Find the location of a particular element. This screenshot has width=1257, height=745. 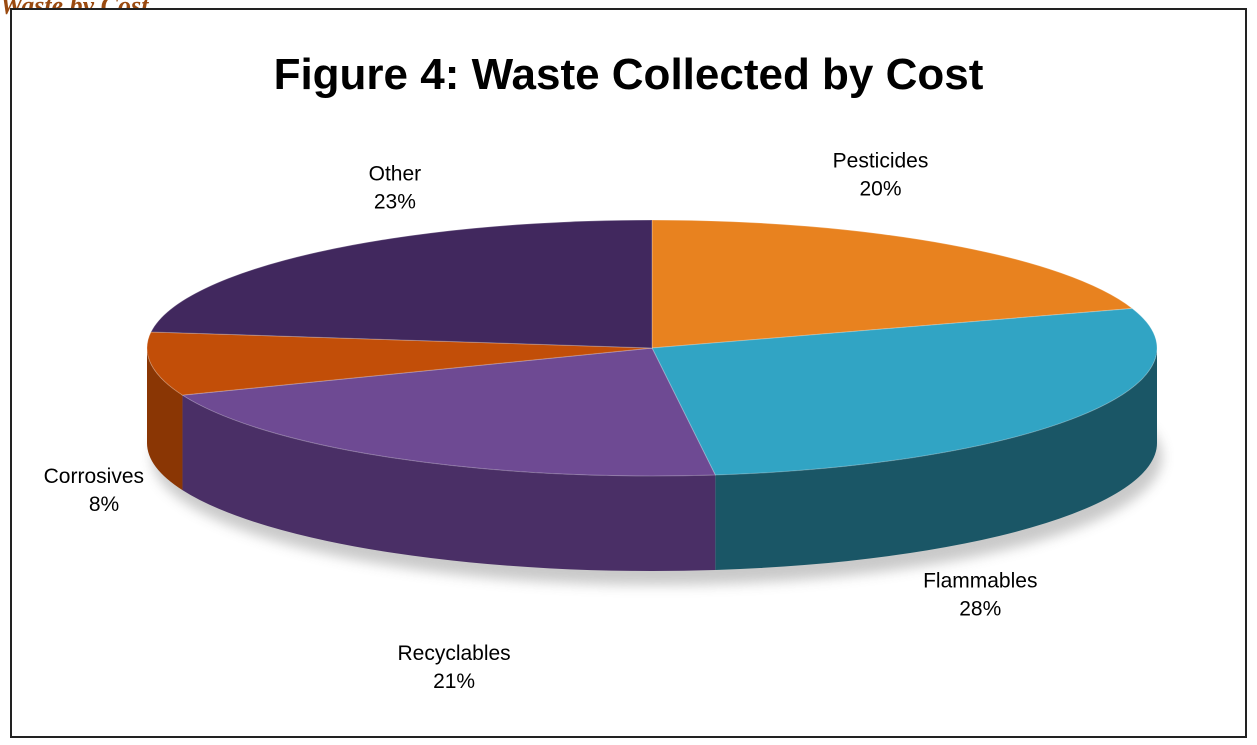

slice-label-recyclables: Recyclables is located at coordinates (453, 653).